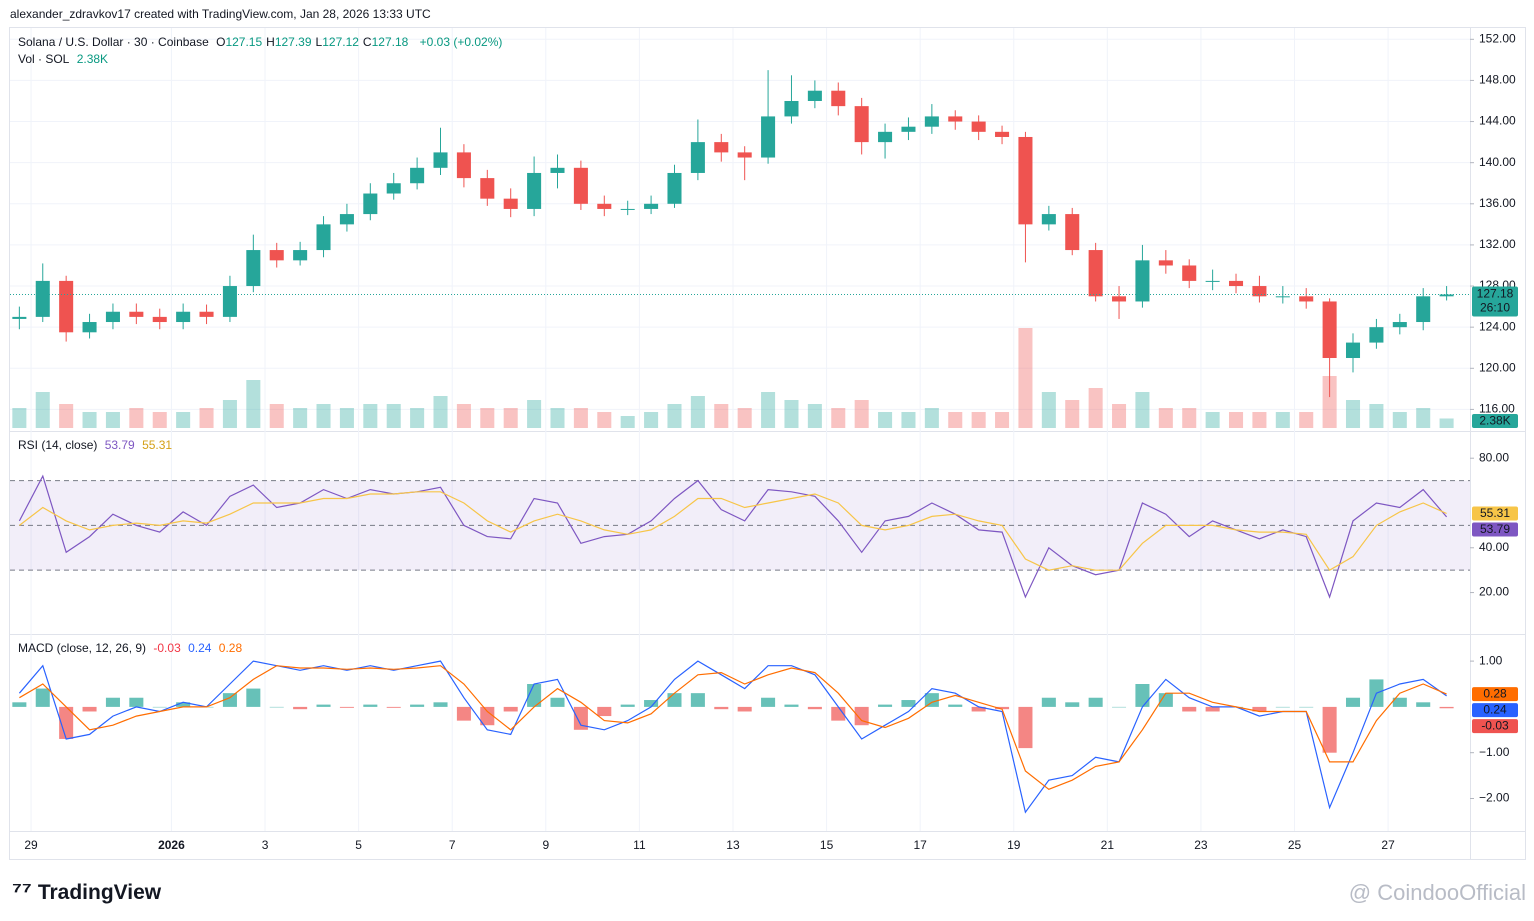  I want to click on x-tick-label: 11, so click(639, 845).